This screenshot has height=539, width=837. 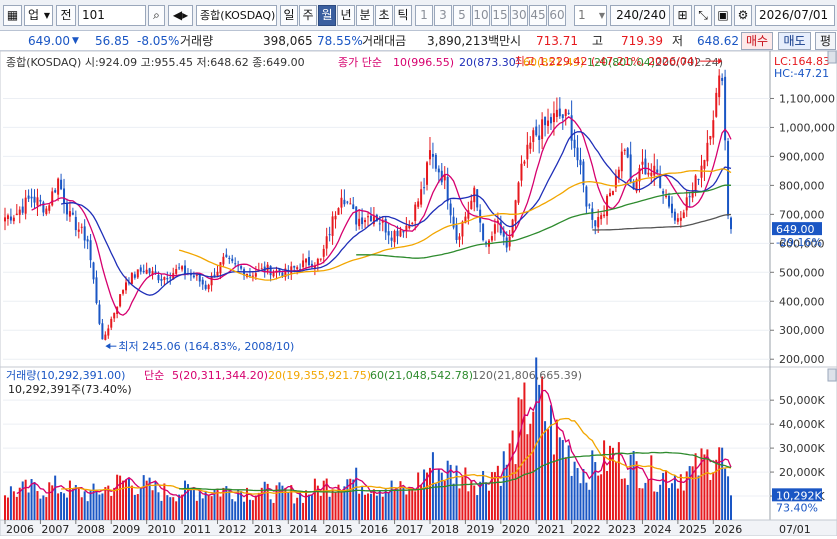 What do you see at coordinates (642, 41) in the screenshot?
I see `high-value: 719.39` at bounding box center [642, 41].